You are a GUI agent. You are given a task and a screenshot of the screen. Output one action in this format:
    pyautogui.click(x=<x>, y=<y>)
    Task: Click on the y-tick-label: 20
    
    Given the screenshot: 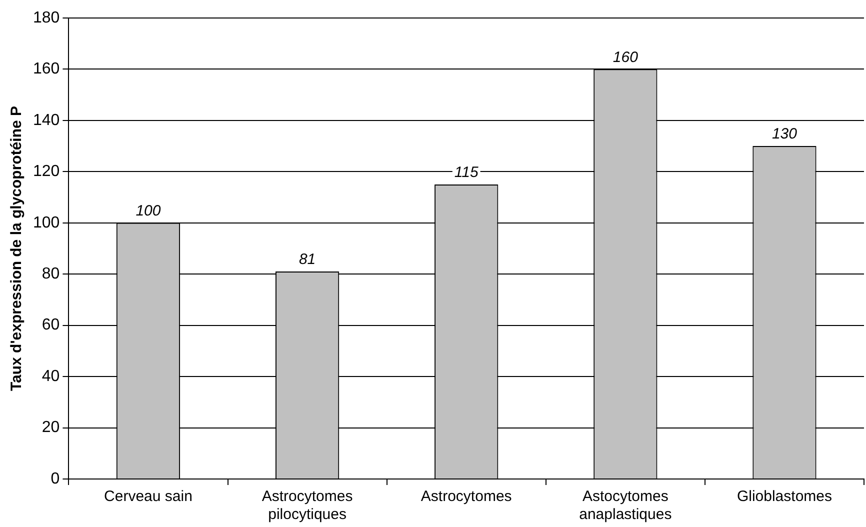 What is the action you would take?
    pyautogui.click(x=51, y=427)
    